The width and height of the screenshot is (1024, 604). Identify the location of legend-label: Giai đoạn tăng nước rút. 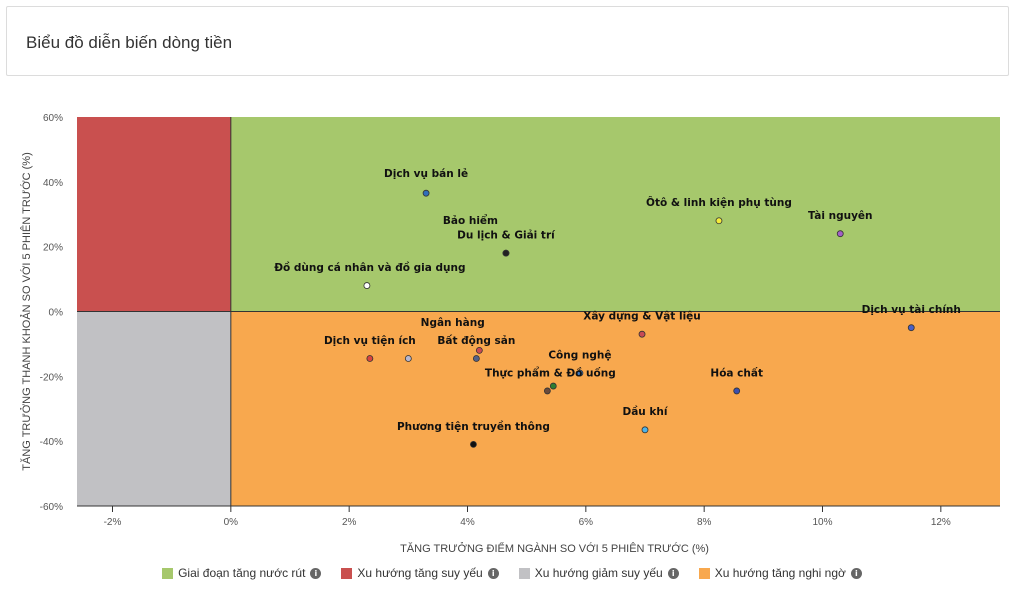
(242, 573).